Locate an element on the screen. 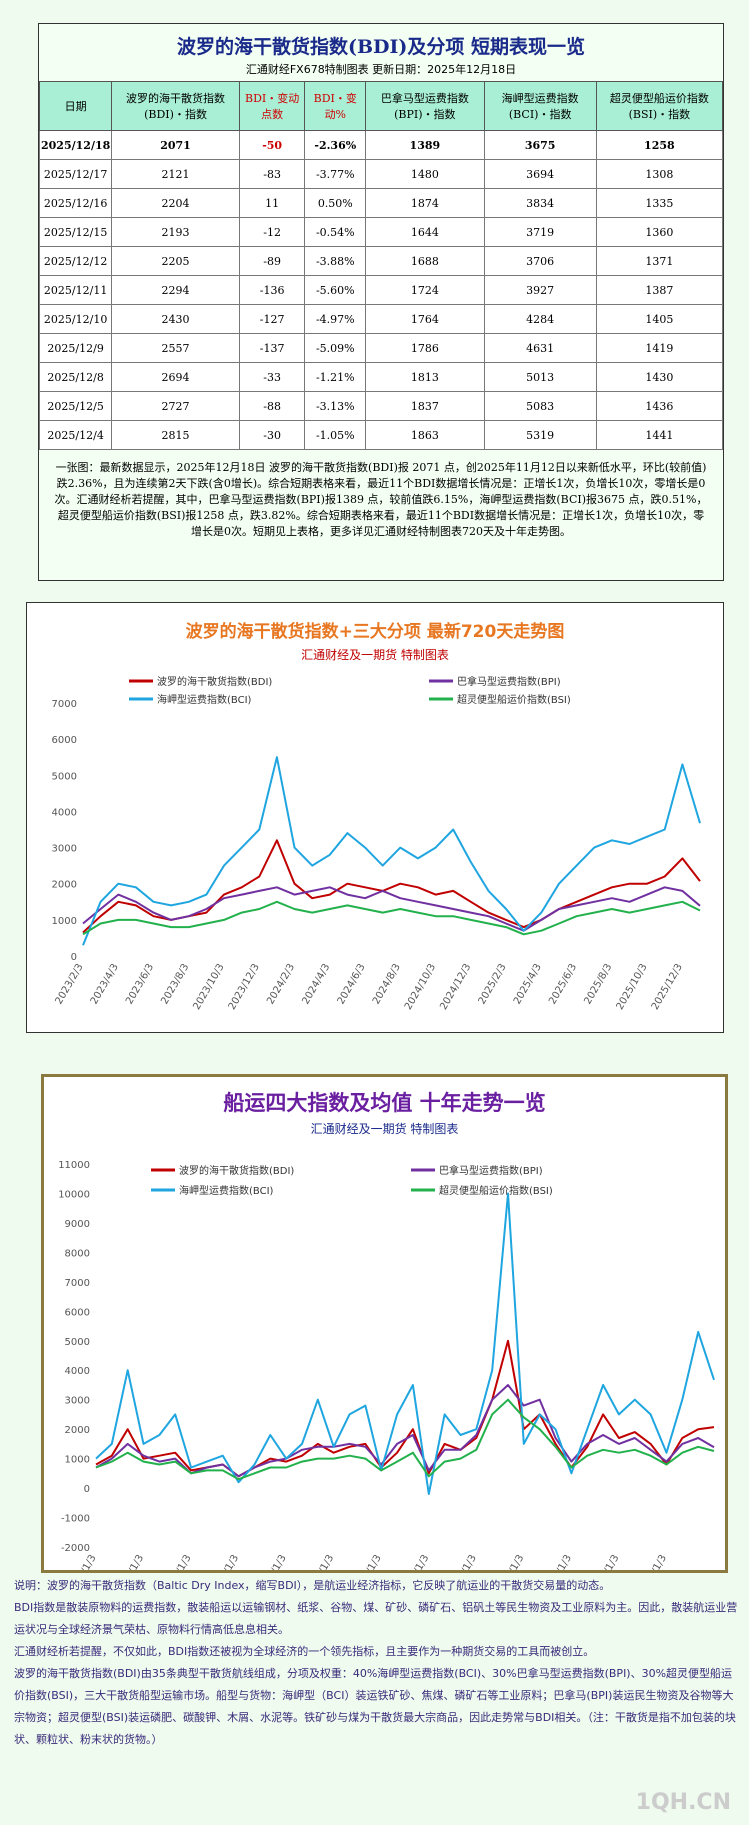 The height and width of the screenshot is (1825, 749). table-row: 2025/12/17 2121 -83 -3.77% 1480 3694 1308 is located at coordinates (381, 174).